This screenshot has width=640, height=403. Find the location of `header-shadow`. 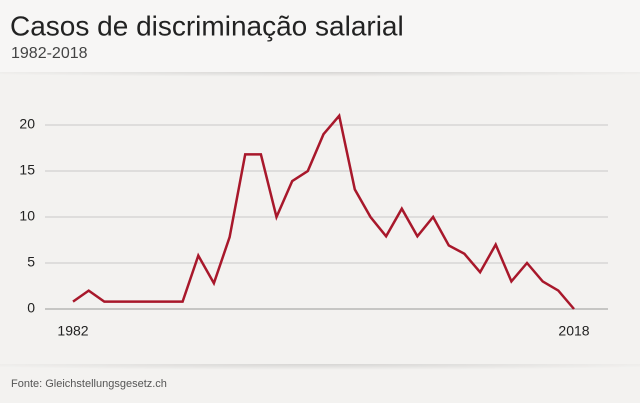

header-shadow is located at coordinates (320, 76).